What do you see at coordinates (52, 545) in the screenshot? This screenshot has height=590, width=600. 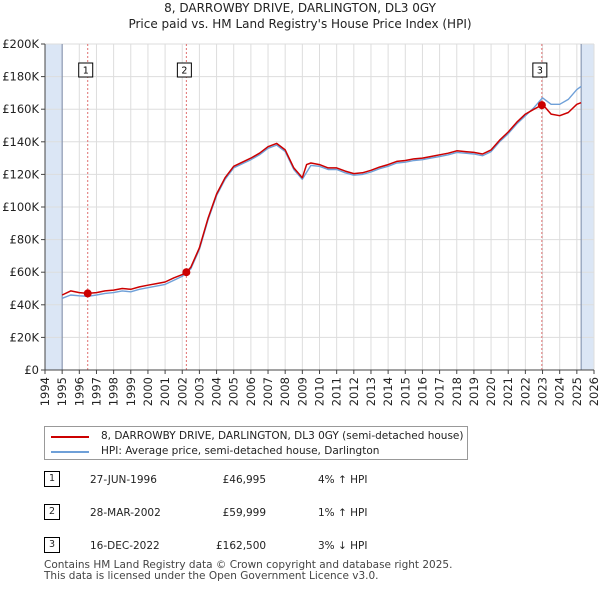 I see `sale-number-badge: 3` at bounding box center [52, 545].